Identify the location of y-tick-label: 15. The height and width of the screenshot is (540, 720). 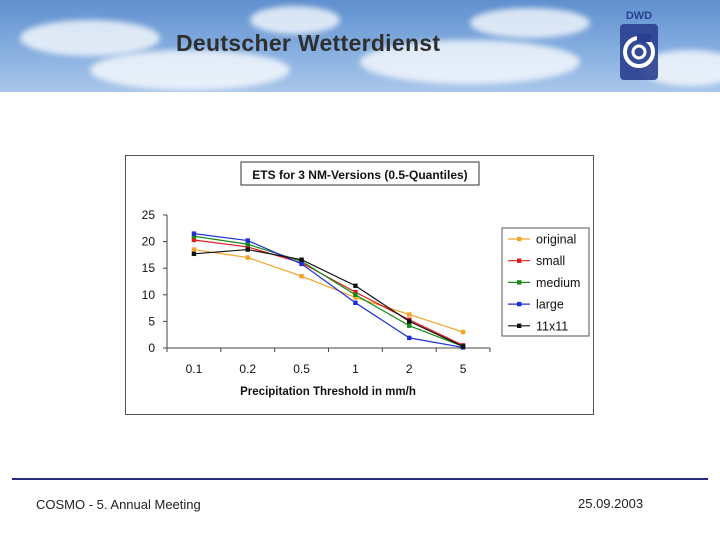
(149, 268).